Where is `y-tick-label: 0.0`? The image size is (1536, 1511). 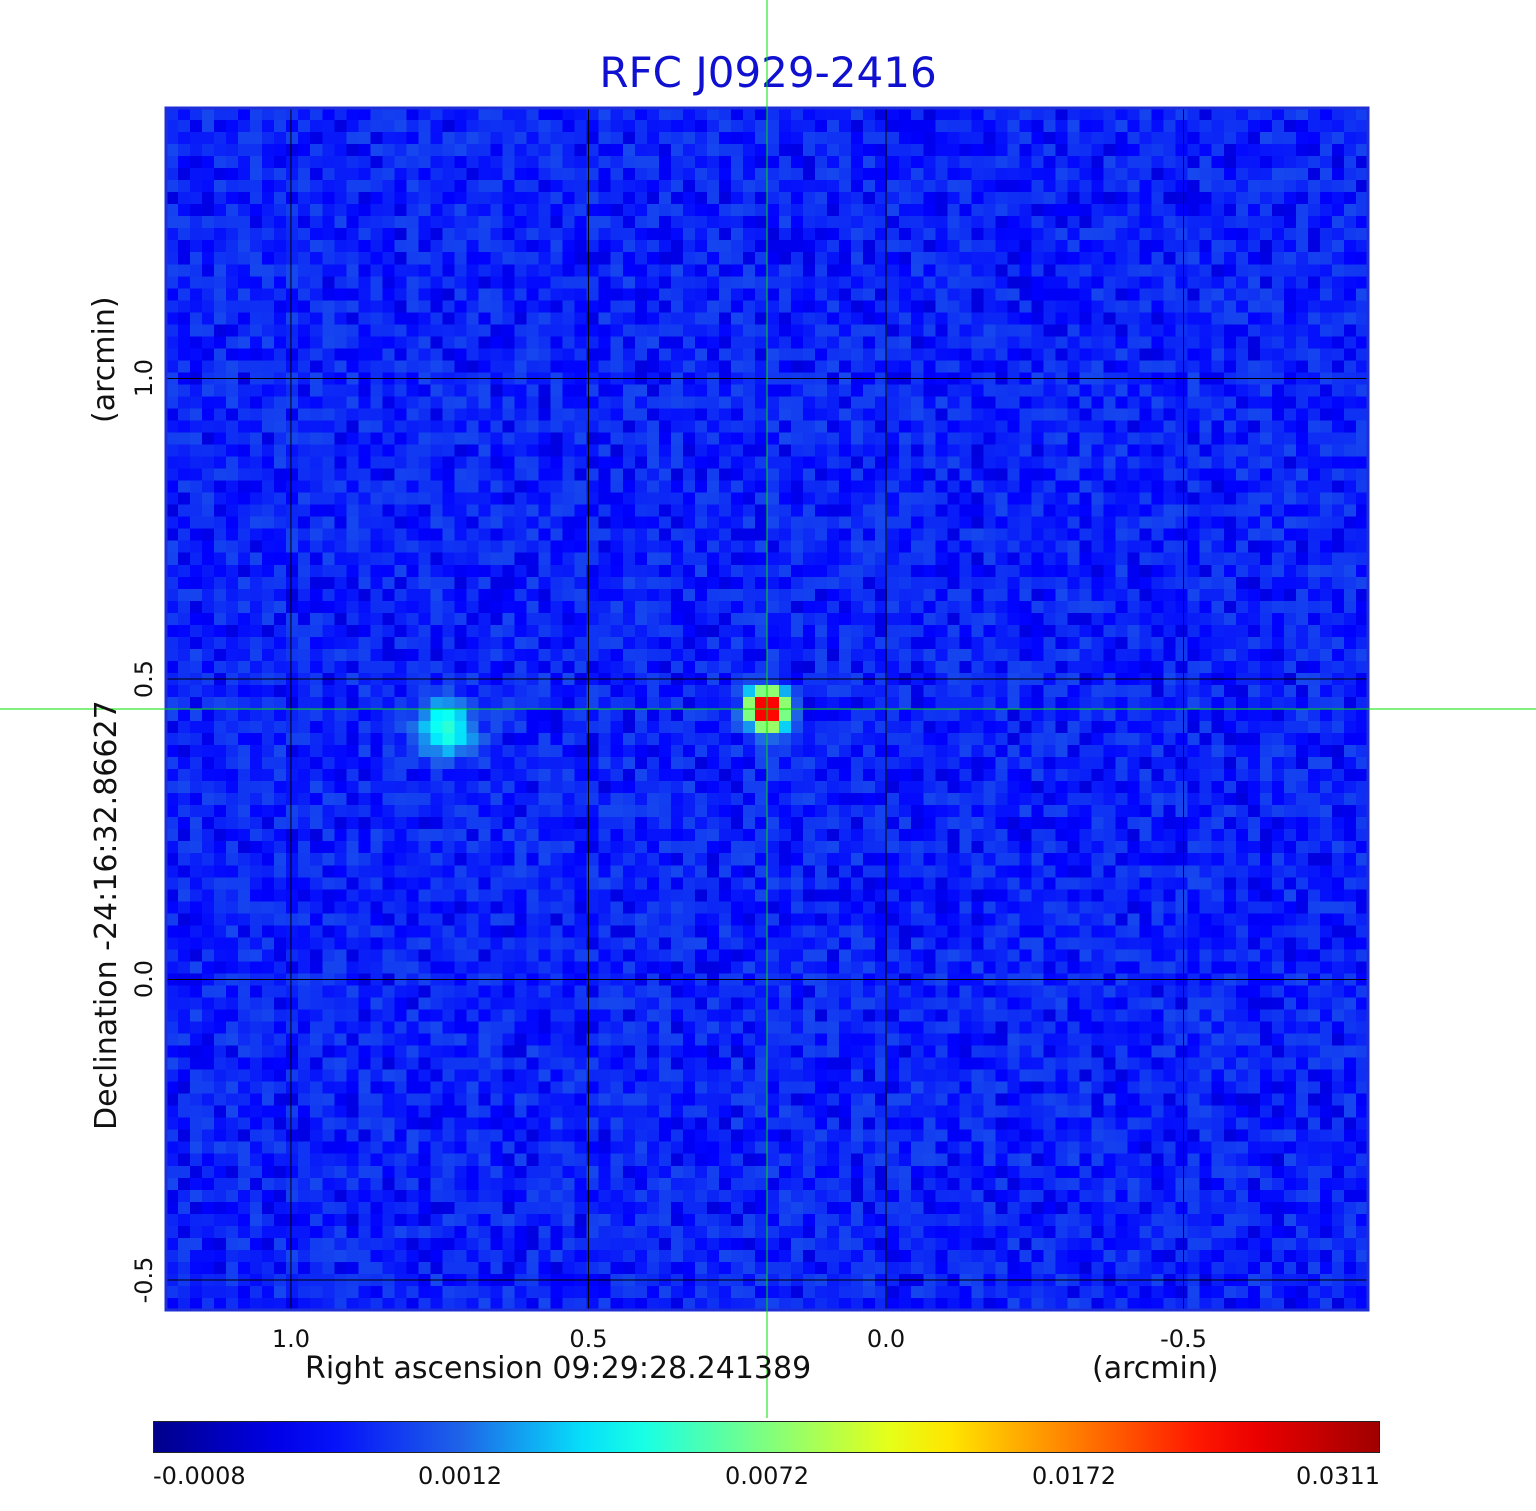 y-tick-label: 0.0 is located at coordinates (144, 979).